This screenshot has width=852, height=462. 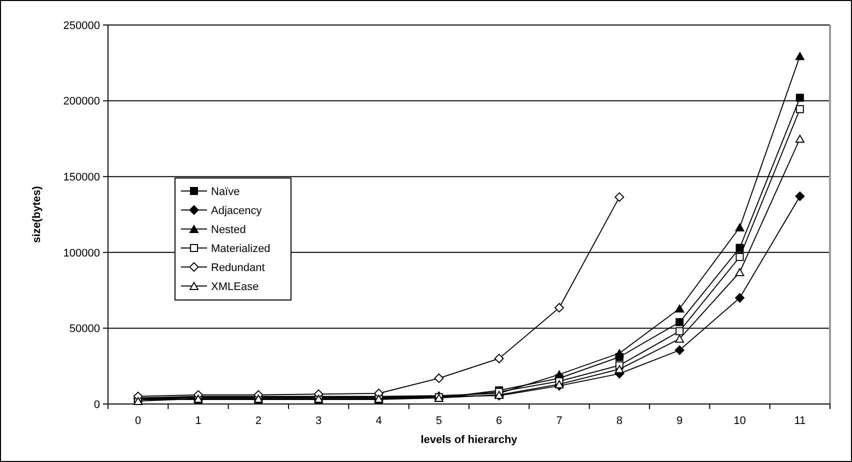 I want to click on x-tick-label: 10, so click(x=740, y=421).